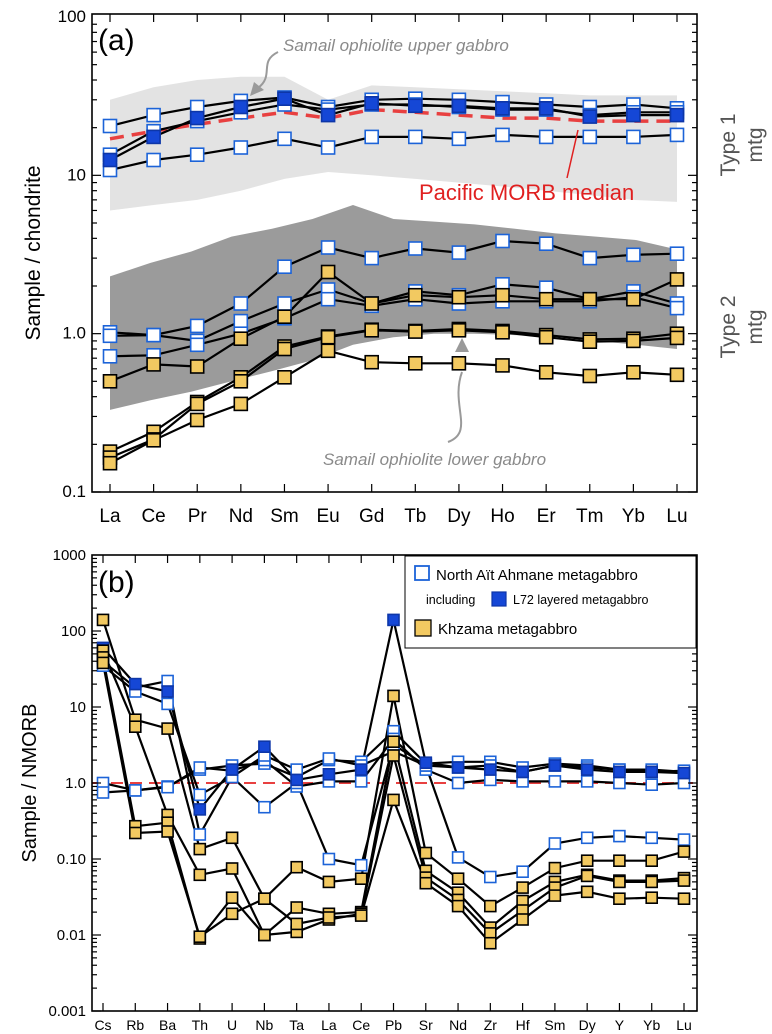  Describe the element at coordinates (102, 1025) in the screenshot. I see `x-tick-label: Cs` at that location.